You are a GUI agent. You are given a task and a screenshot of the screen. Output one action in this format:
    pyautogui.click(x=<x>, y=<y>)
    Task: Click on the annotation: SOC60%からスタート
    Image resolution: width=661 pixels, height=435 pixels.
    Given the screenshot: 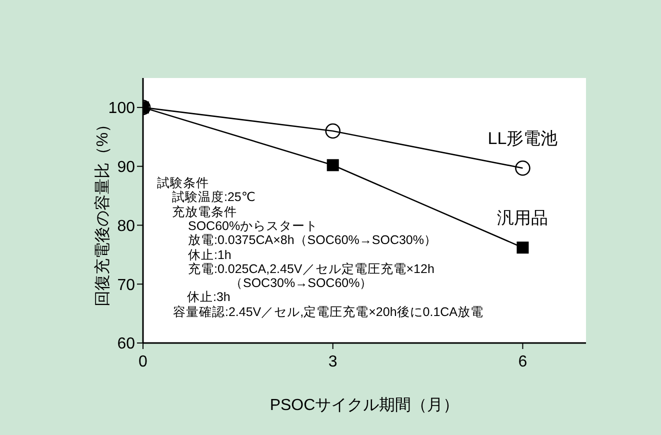 What is the action you would take?
    pyautogui.click(x=253, y=225)
    